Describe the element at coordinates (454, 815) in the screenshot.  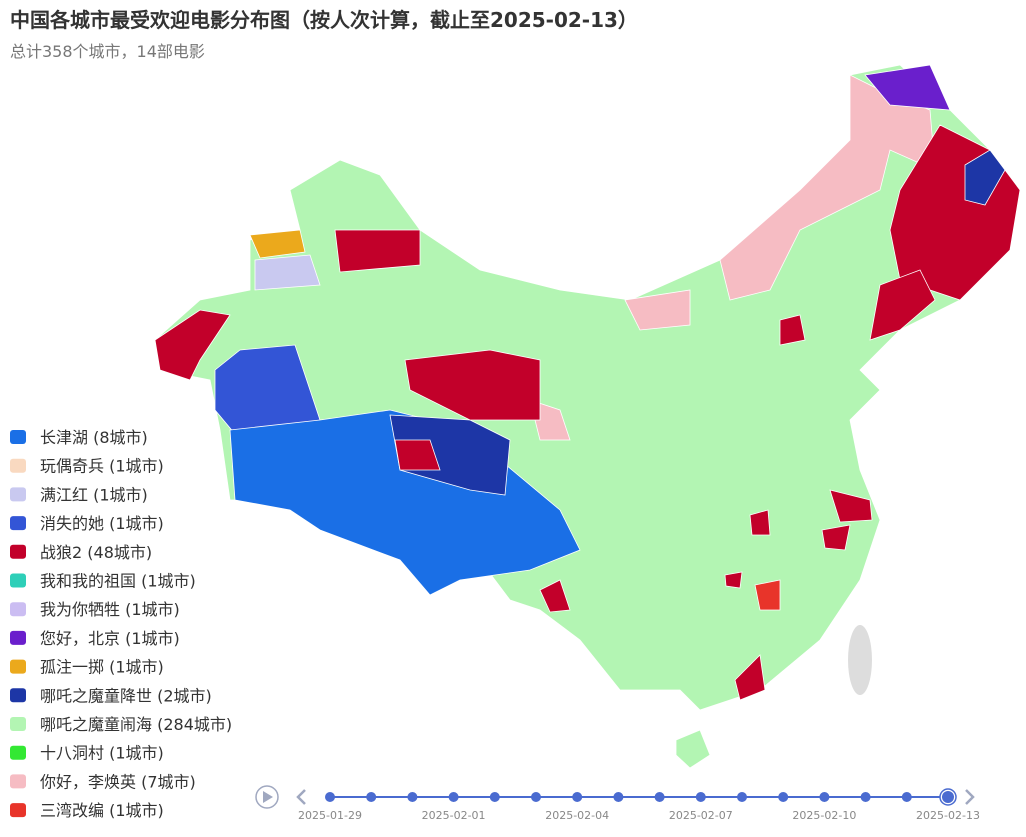
I see `timeline-label: 2025-02-01` at that location.